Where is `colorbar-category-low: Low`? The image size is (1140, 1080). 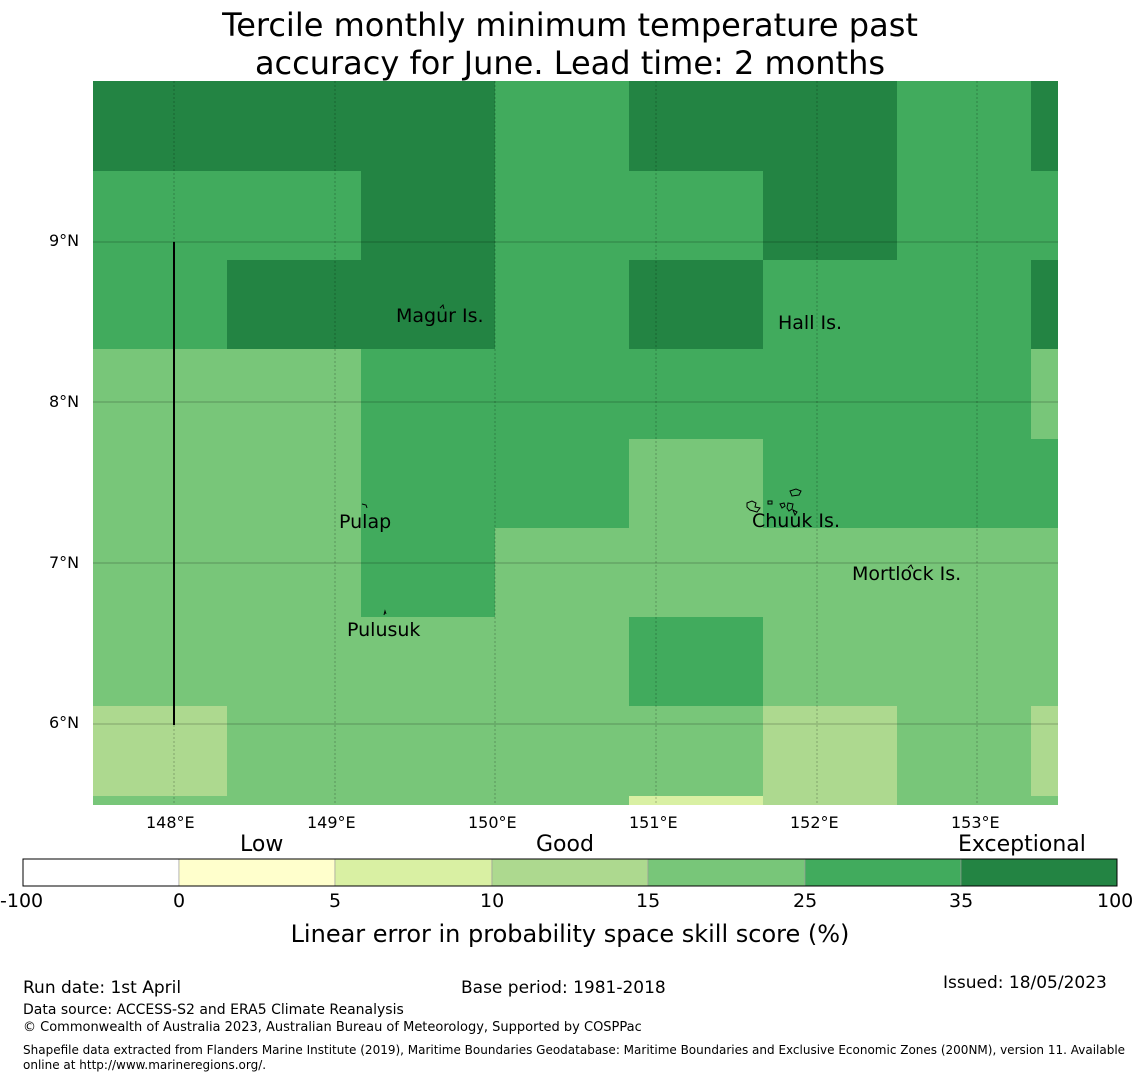
colorbar-category-low: Low is located at coordinates (262, 844).